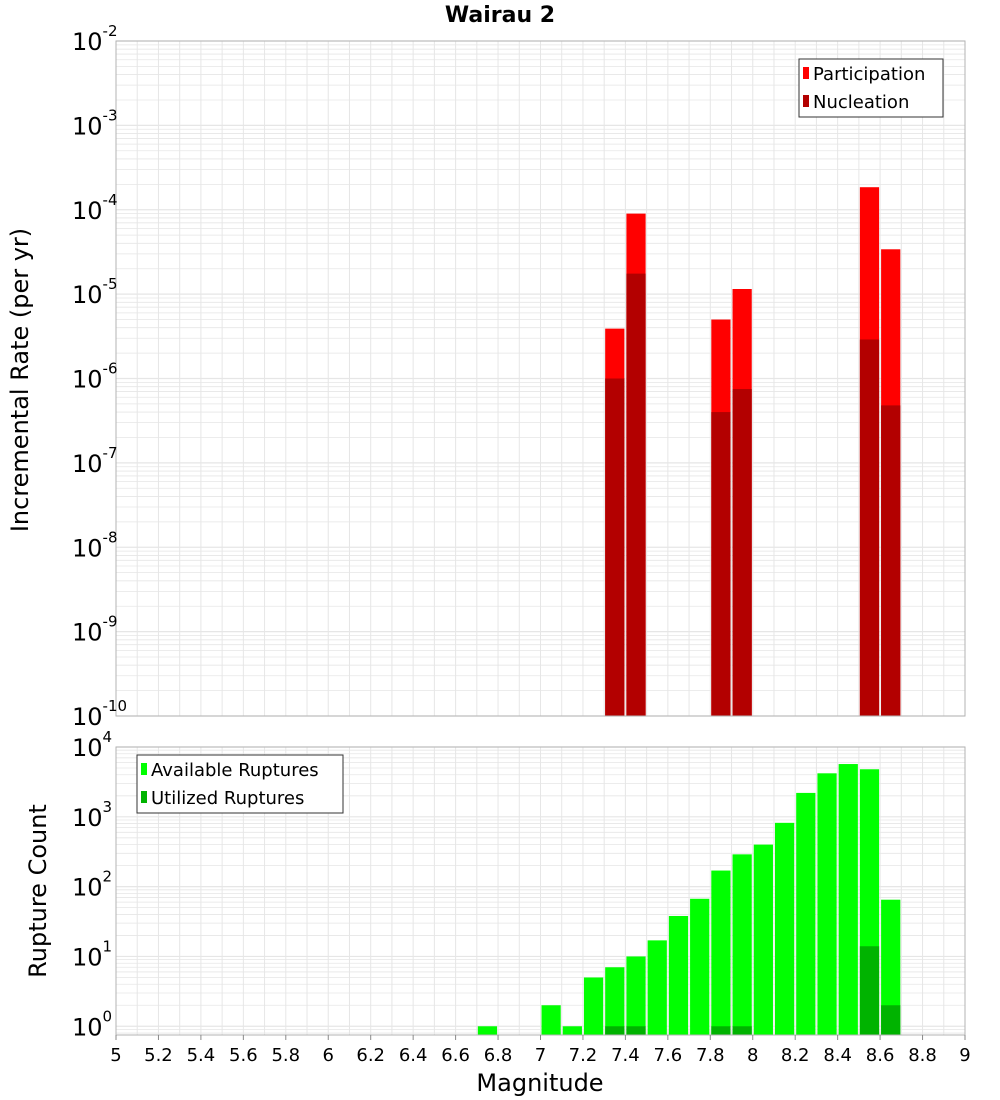  I want to click on legend: Participation Nucleation, so click(871, 88).